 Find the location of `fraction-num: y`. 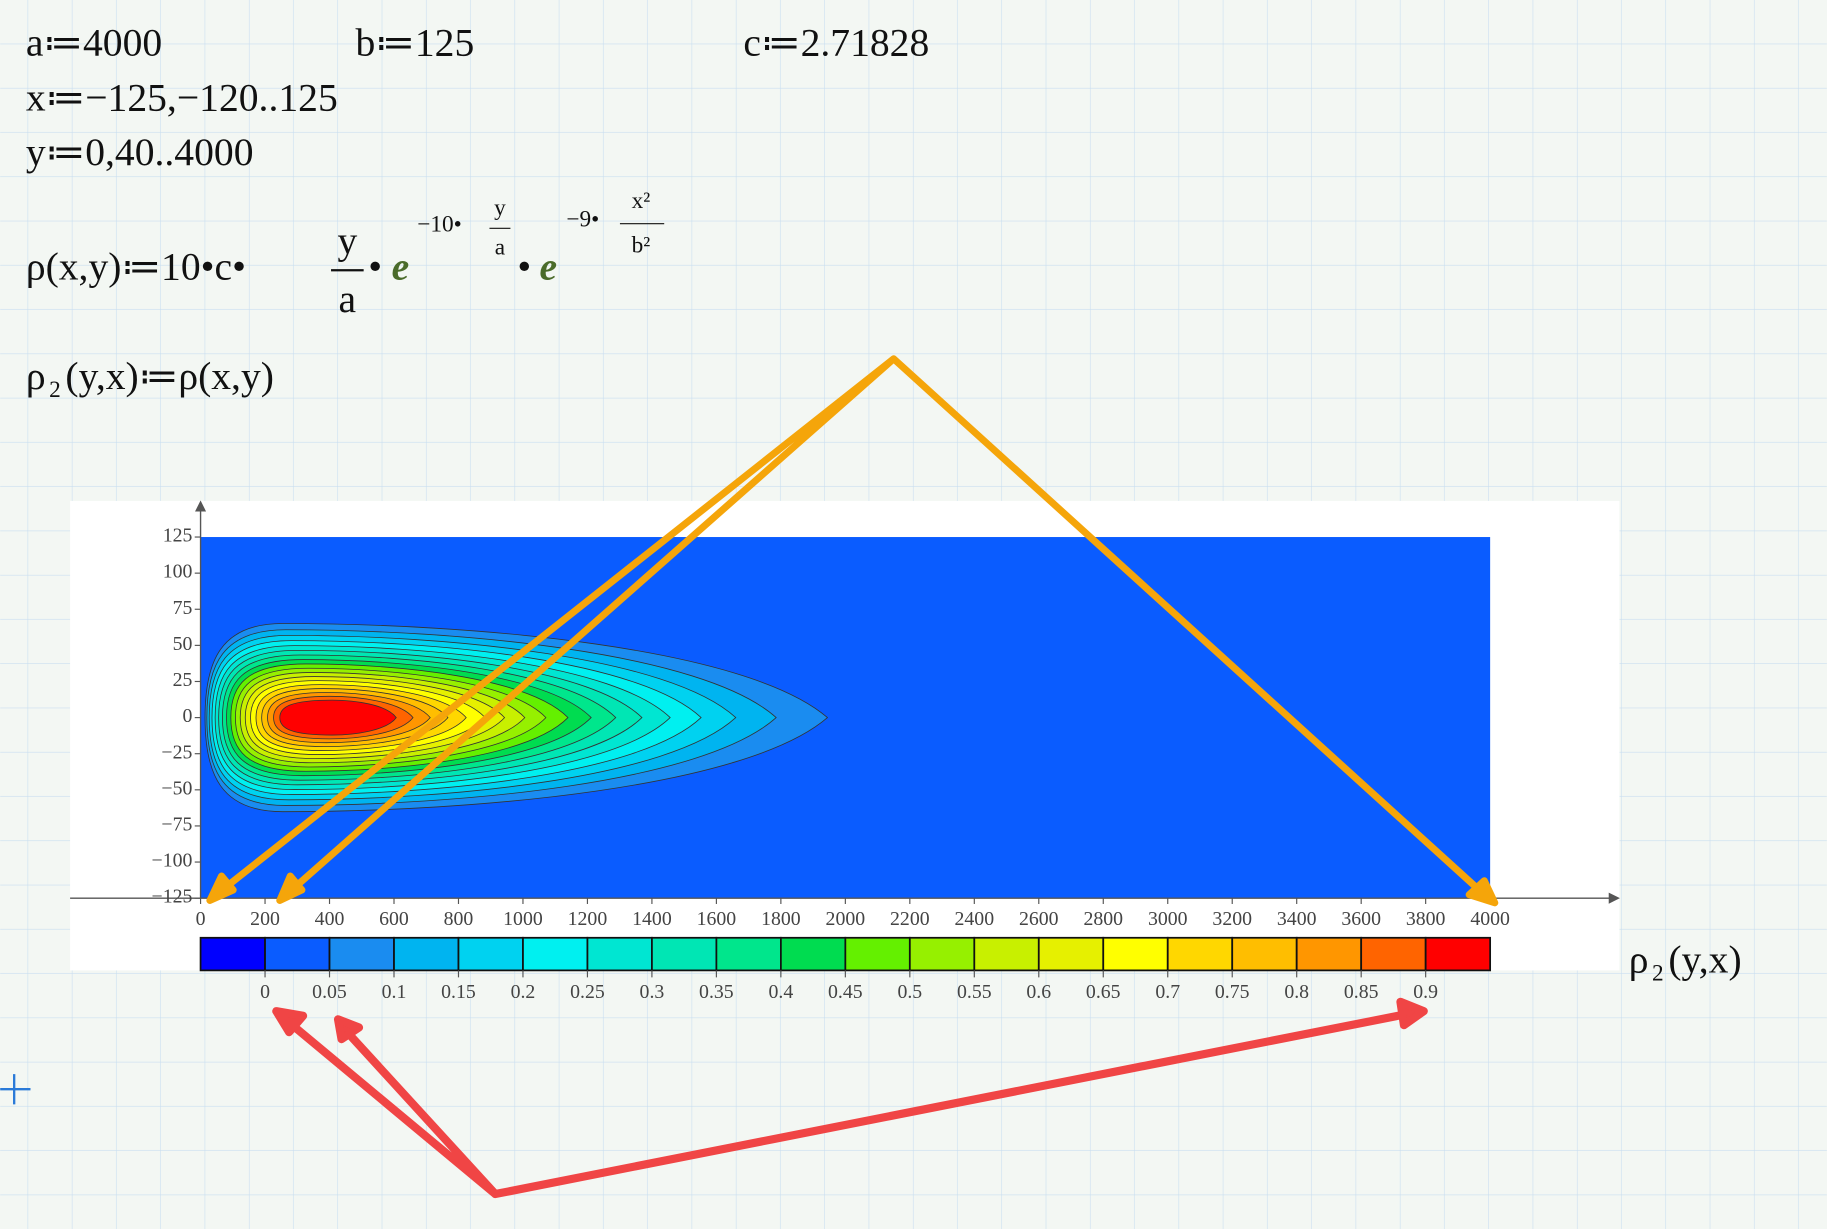

fraction-num: y is located at coordinates (347, 241).